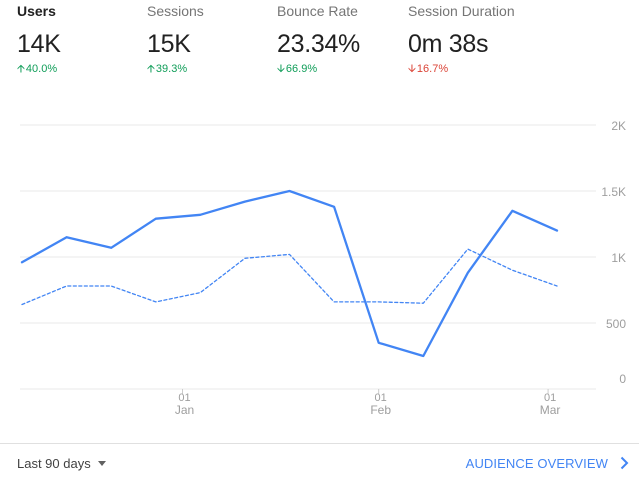 The height and width of the screenshot is (479, 639). Describe the element at coordinates (616, 324) in the screenshot. I see `y-tick-label: 500` at that location.